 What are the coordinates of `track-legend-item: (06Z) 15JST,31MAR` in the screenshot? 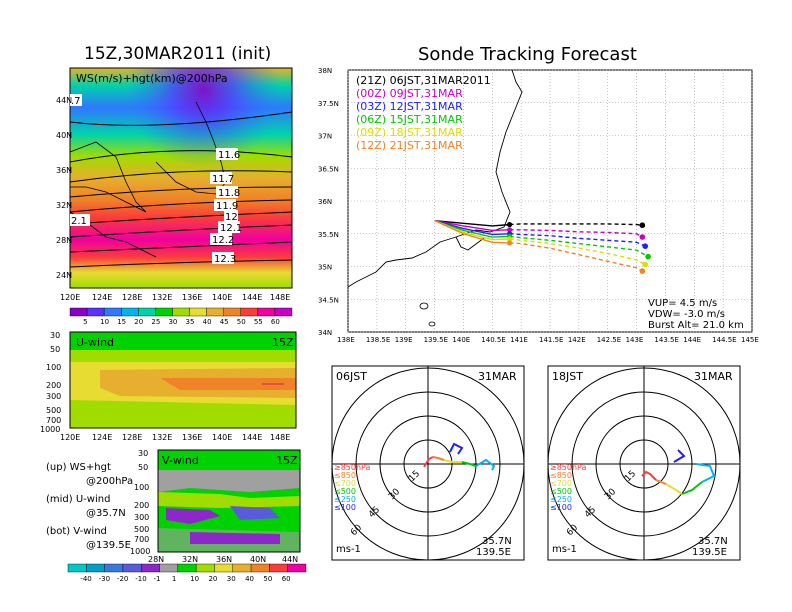 It's located at (409, 119).